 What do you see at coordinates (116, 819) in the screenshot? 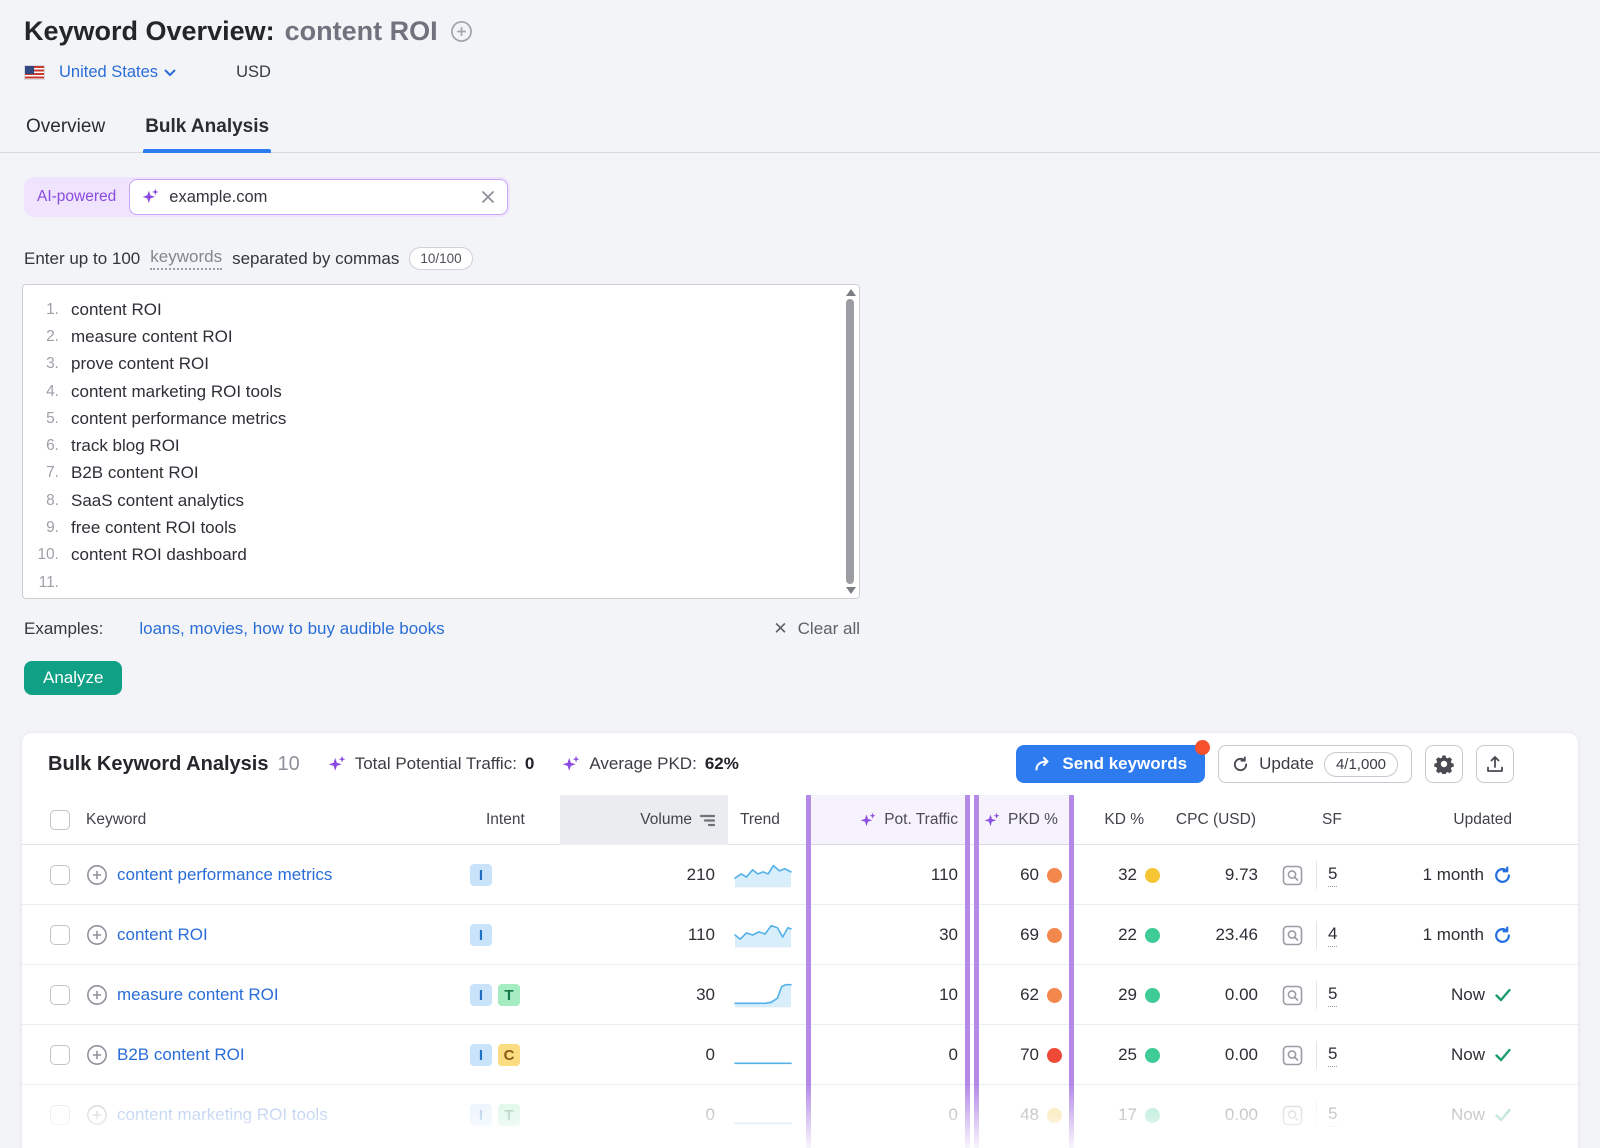
I see `header-keyword: Keyword` at bounding box center [116, 819].